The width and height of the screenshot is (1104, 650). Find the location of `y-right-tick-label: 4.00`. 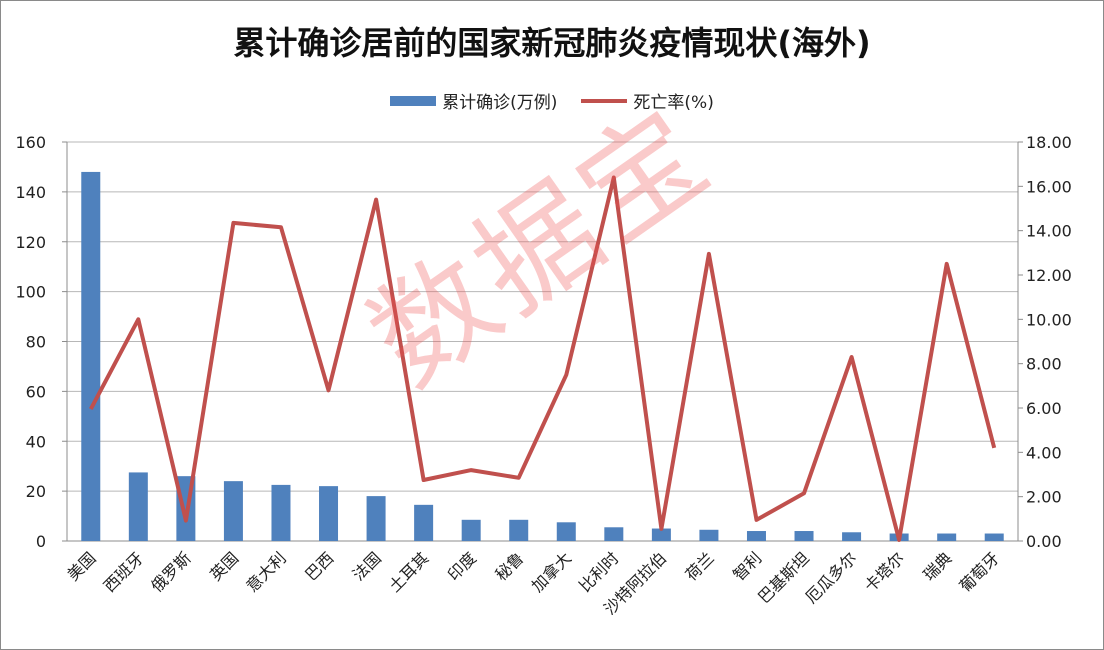

y-right-tick-label: 4.00 is located at coordinates (1044, 452).